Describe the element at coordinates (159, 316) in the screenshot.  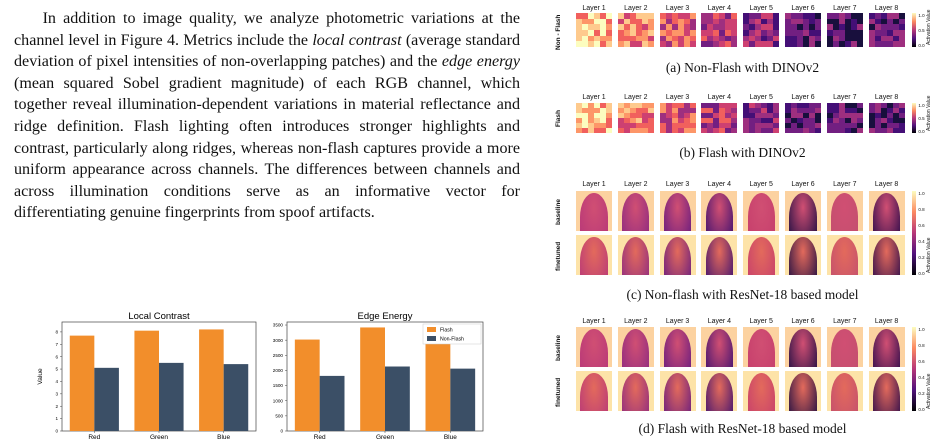
I see `chart-title: Local Contrast` at that location.